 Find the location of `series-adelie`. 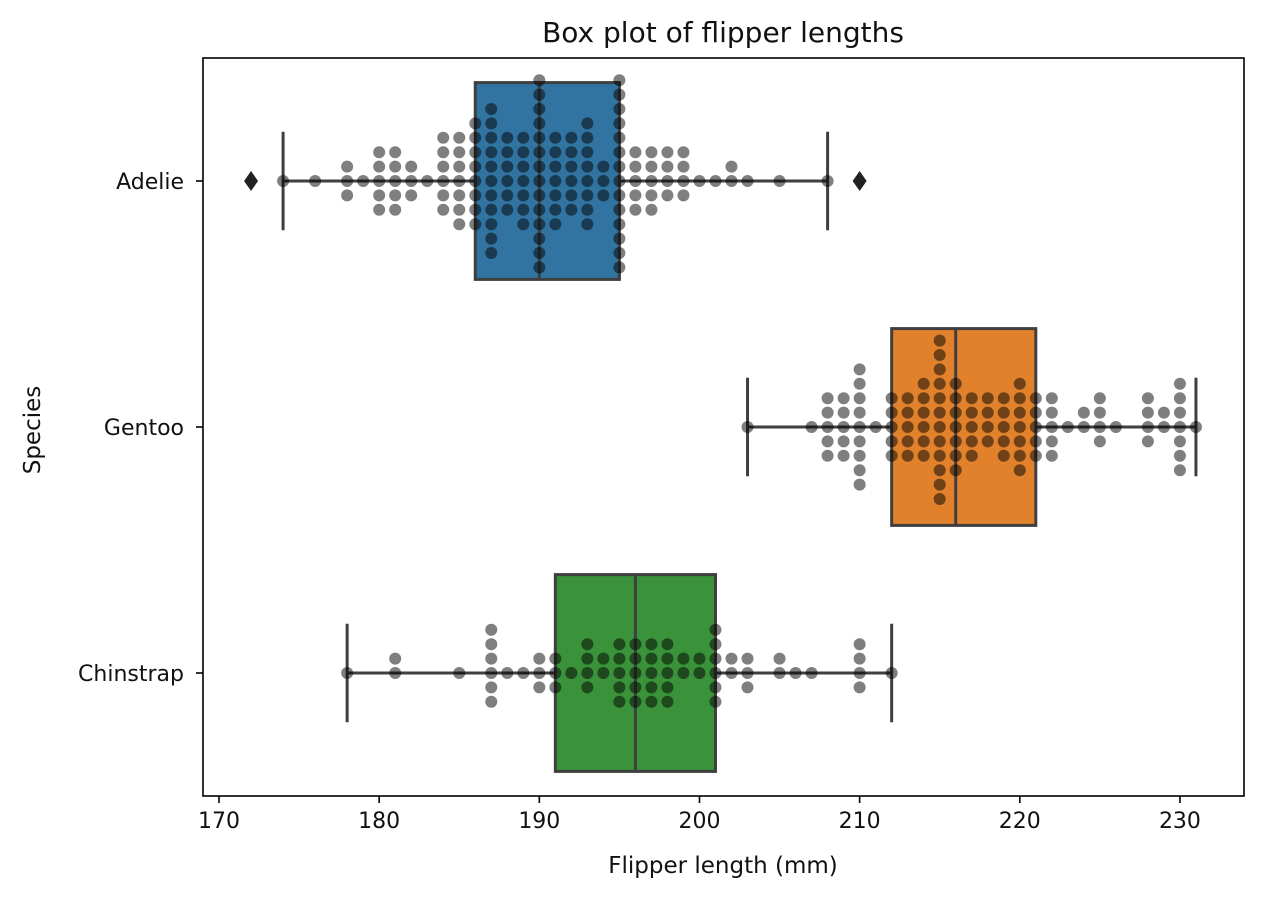

series-adelie is located at coordinates (555, 177).